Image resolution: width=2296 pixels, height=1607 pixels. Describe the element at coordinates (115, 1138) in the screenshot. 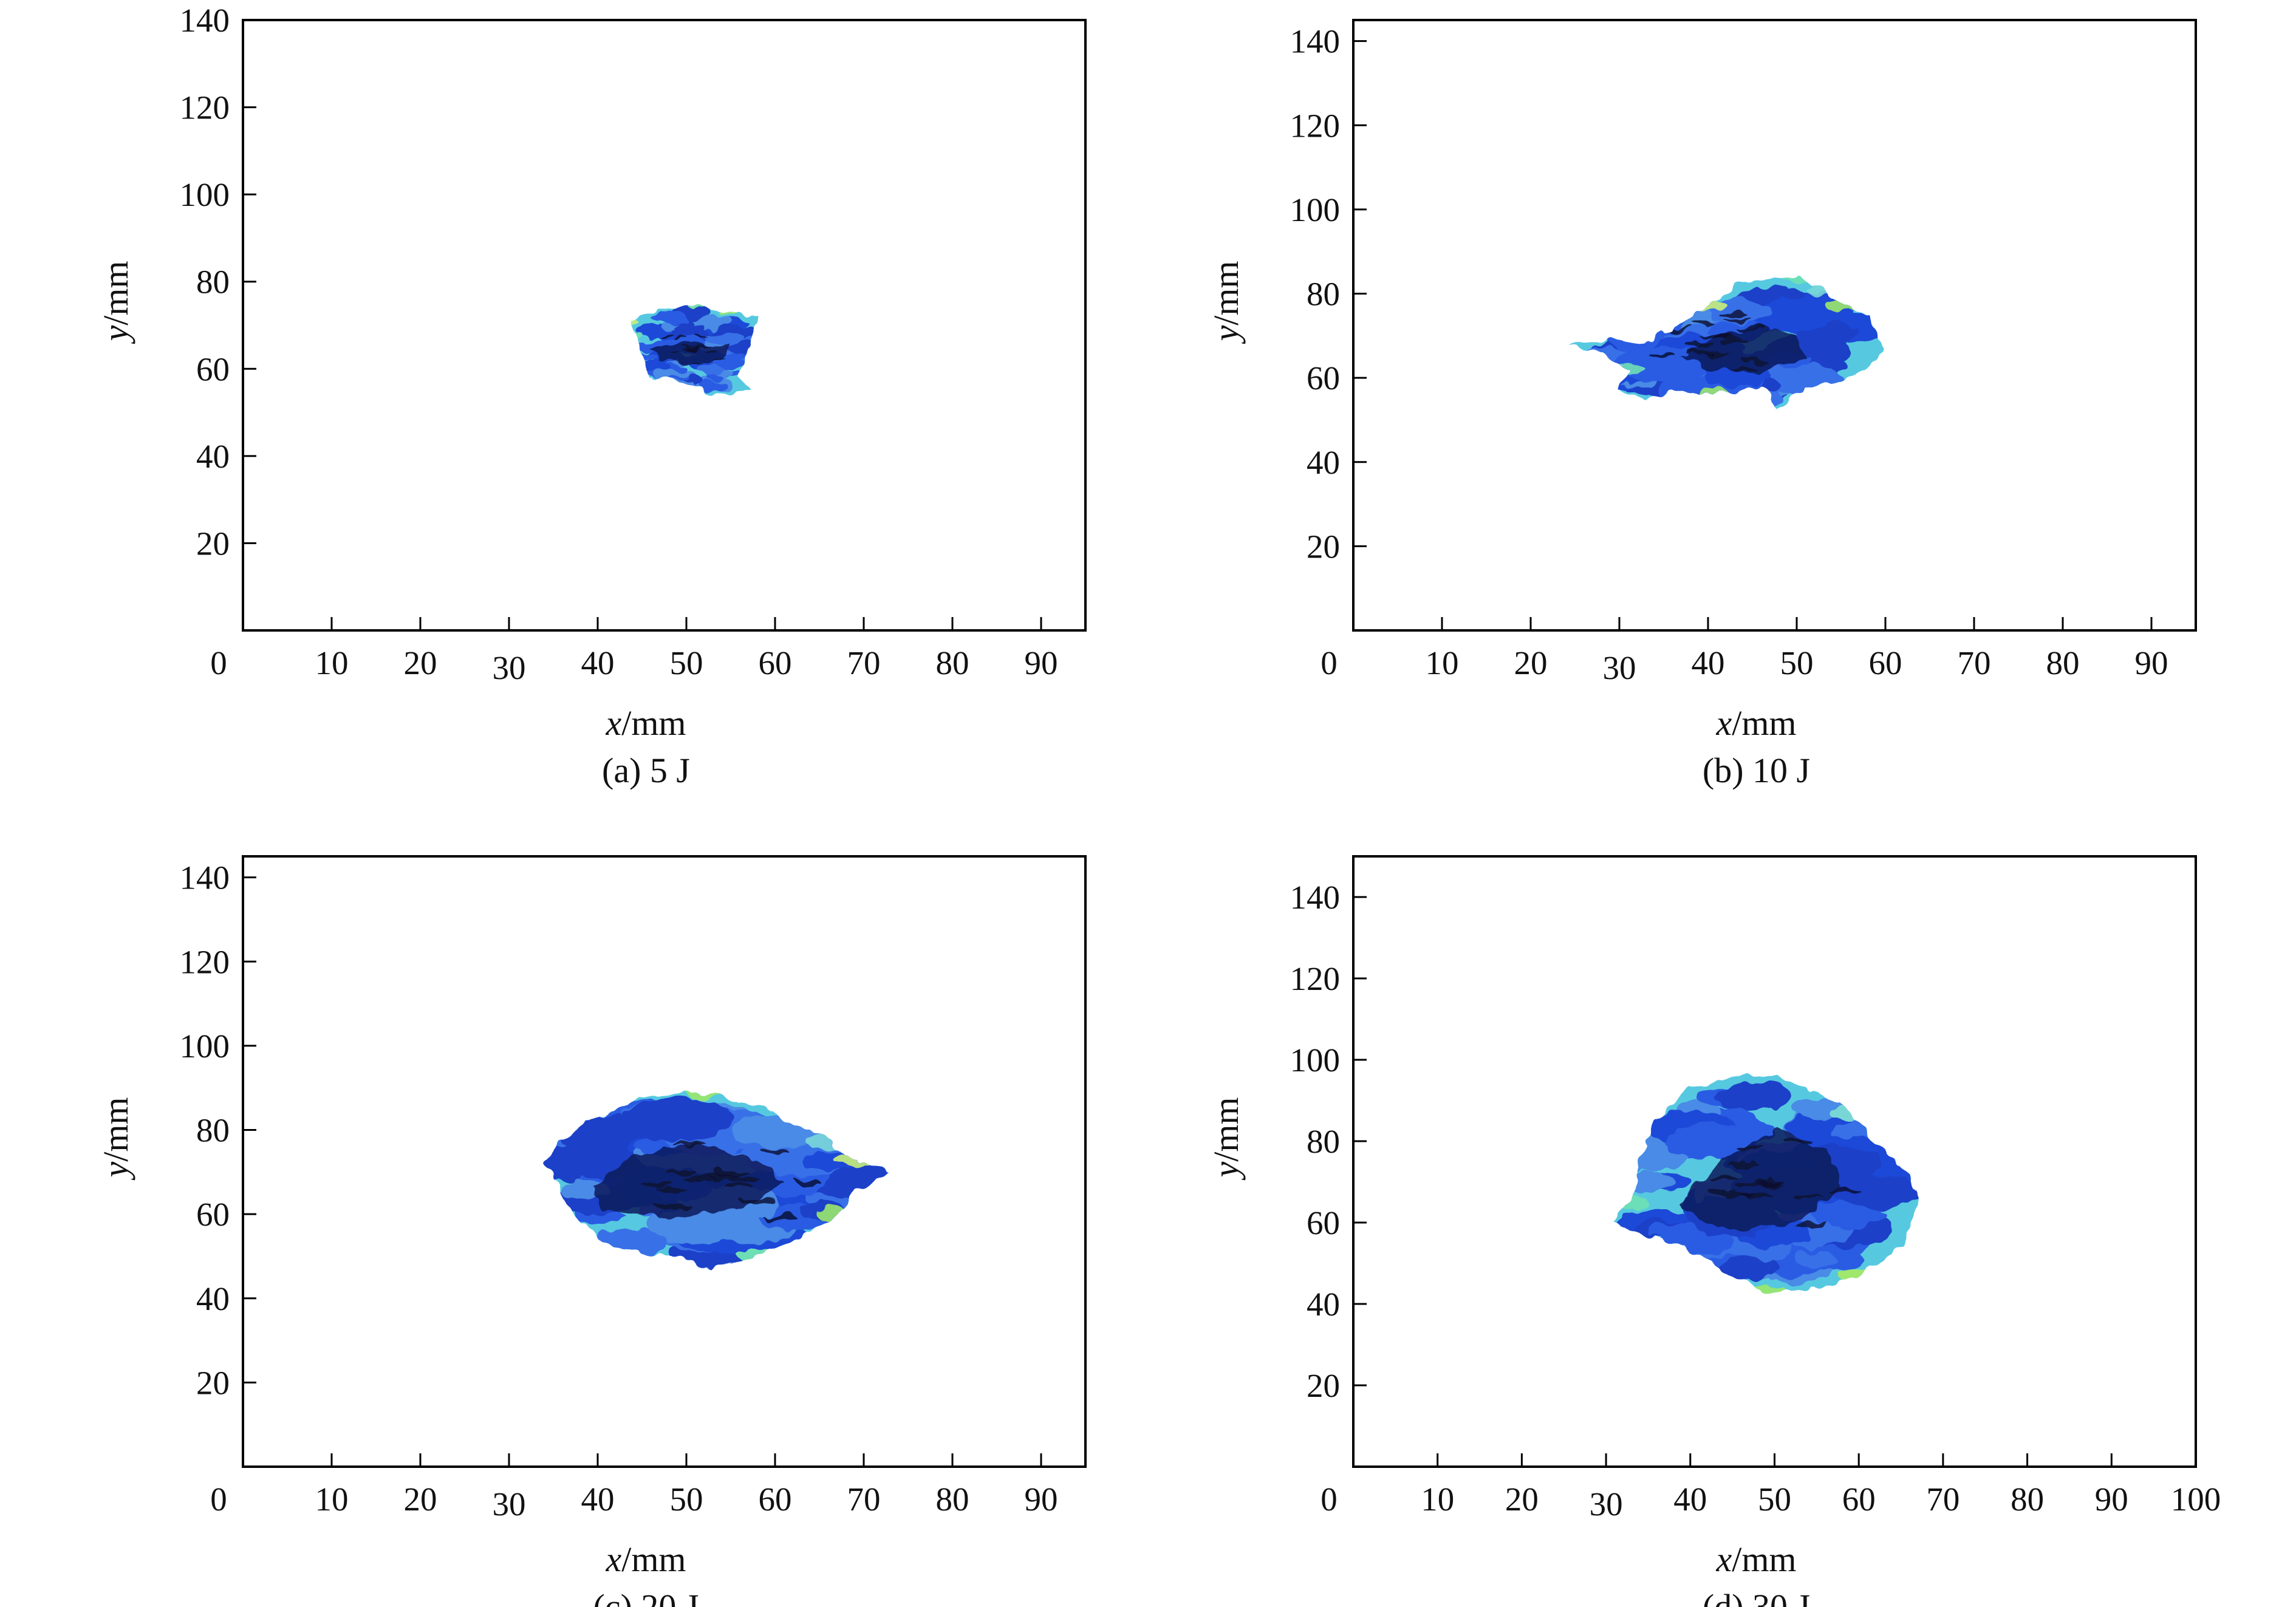

I see `y-axis-label: y/mm` at that location.